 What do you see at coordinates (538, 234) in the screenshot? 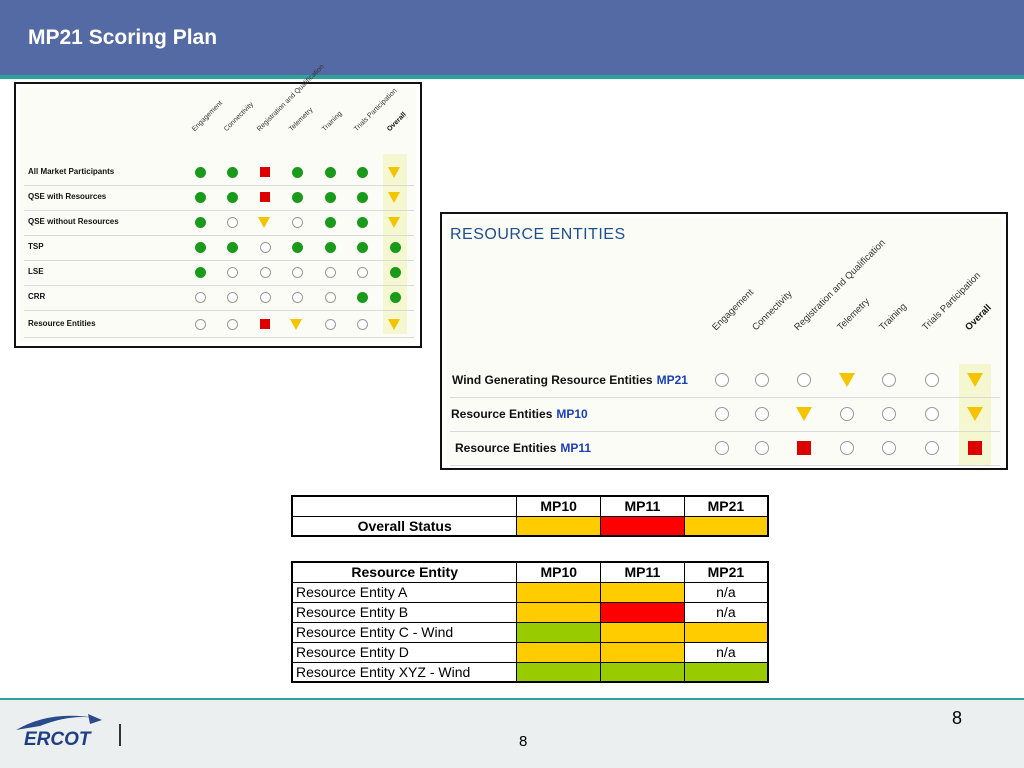
I see `resource-entities-title: RESOURCE ENTITIES` at bounding box center [538, 234].